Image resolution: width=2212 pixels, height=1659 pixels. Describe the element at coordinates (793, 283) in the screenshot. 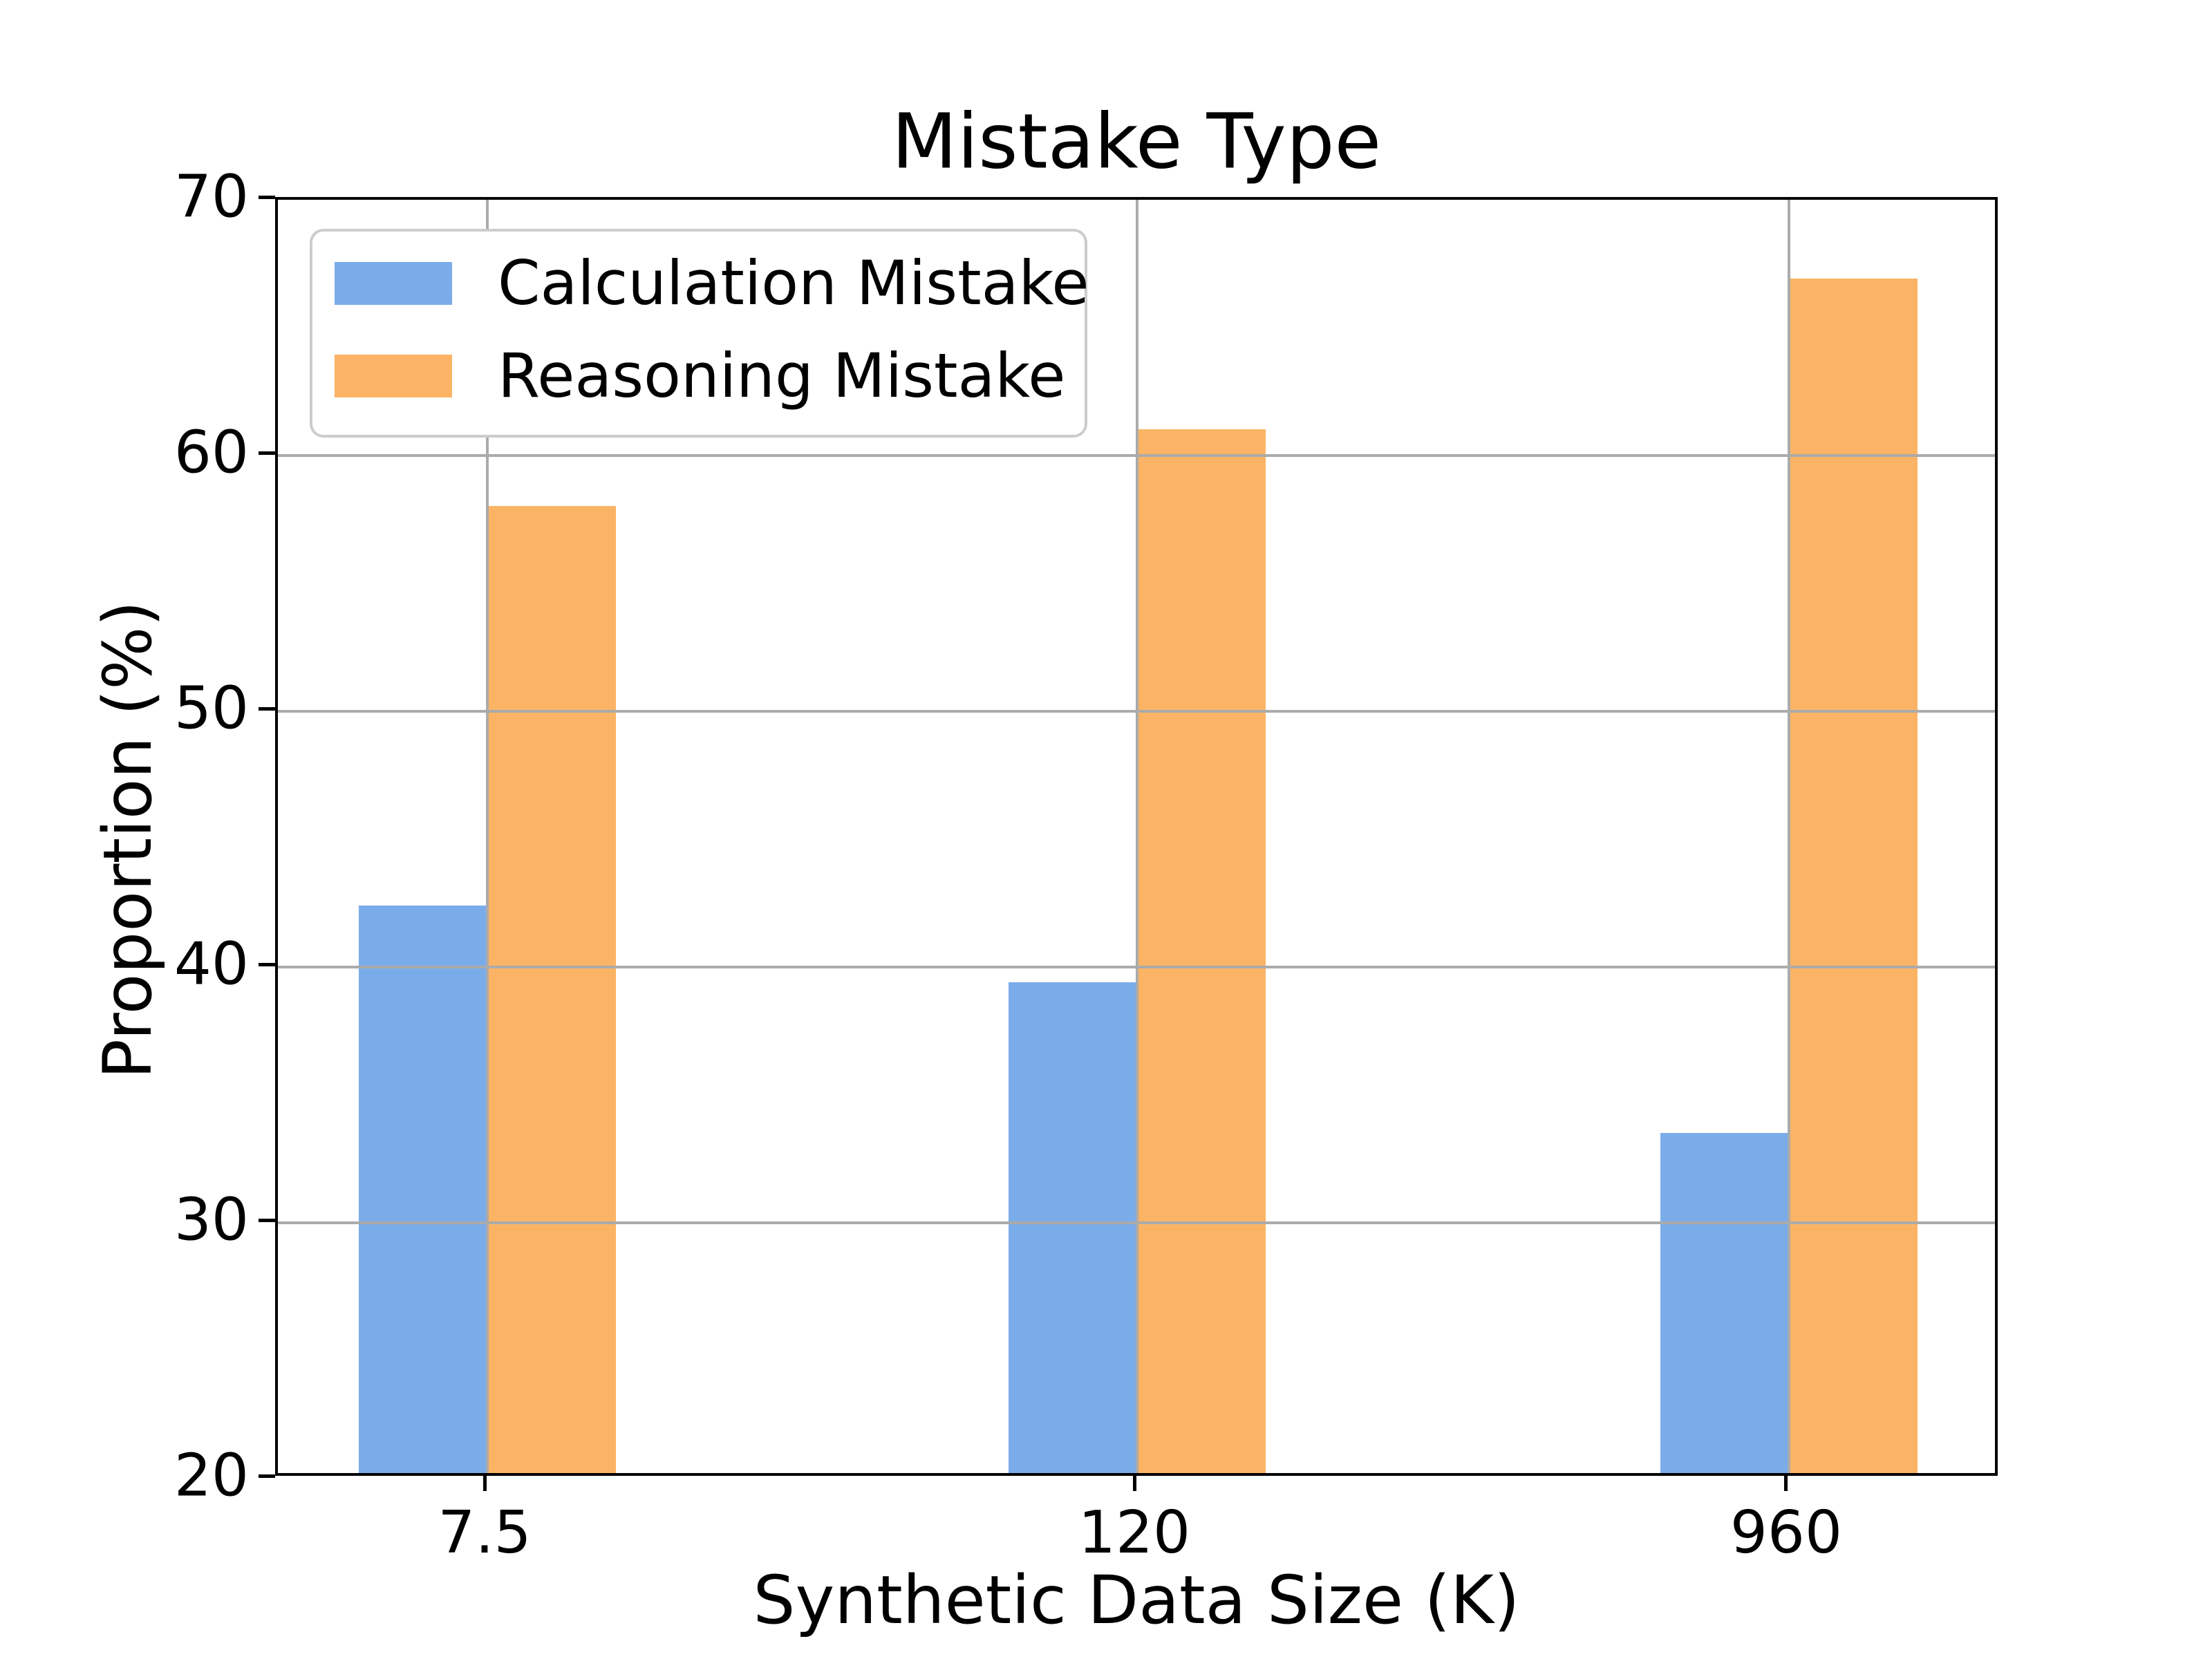

I see `legend-label: Calculation Mistake` at that location.